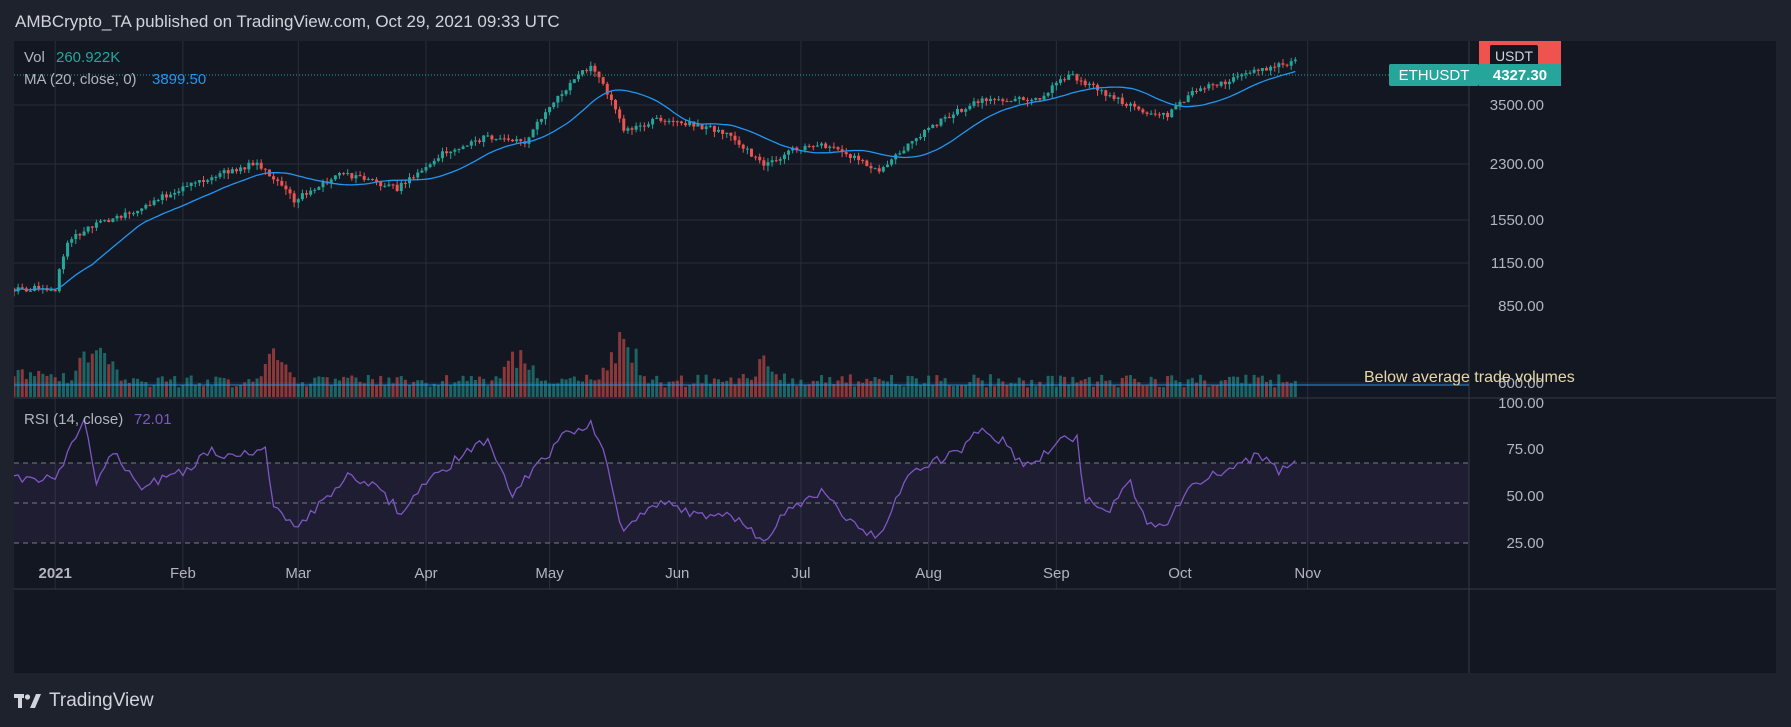 The image size is (1791, 727). What do you see at coordinates (298, 573) in the screenshot?
I see `time-tick-label: Mar` at bounding box center [298, 573].